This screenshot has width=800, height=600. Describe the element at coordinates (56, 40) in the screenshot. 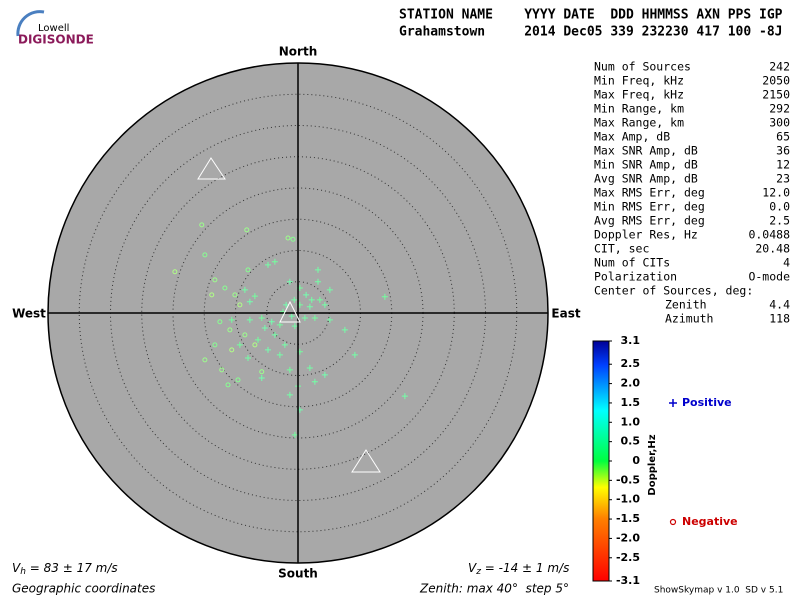

I see `logo-bottom: DIGISONDE` at that location.